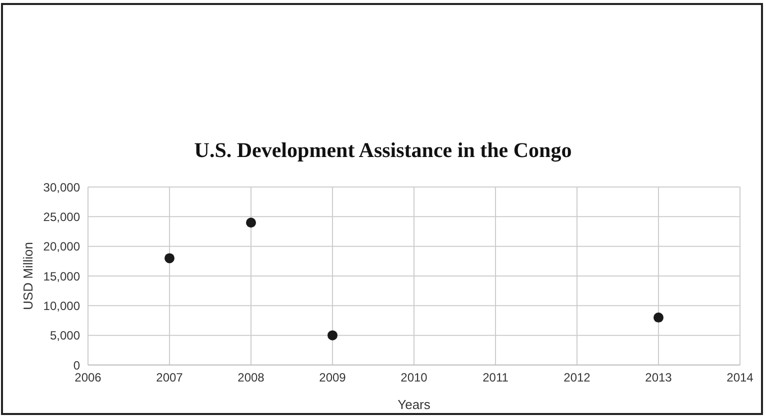  Describe the element at coordinates (61, 247) in the screenshot. I see `y-tick-label: 20,000` at that location.